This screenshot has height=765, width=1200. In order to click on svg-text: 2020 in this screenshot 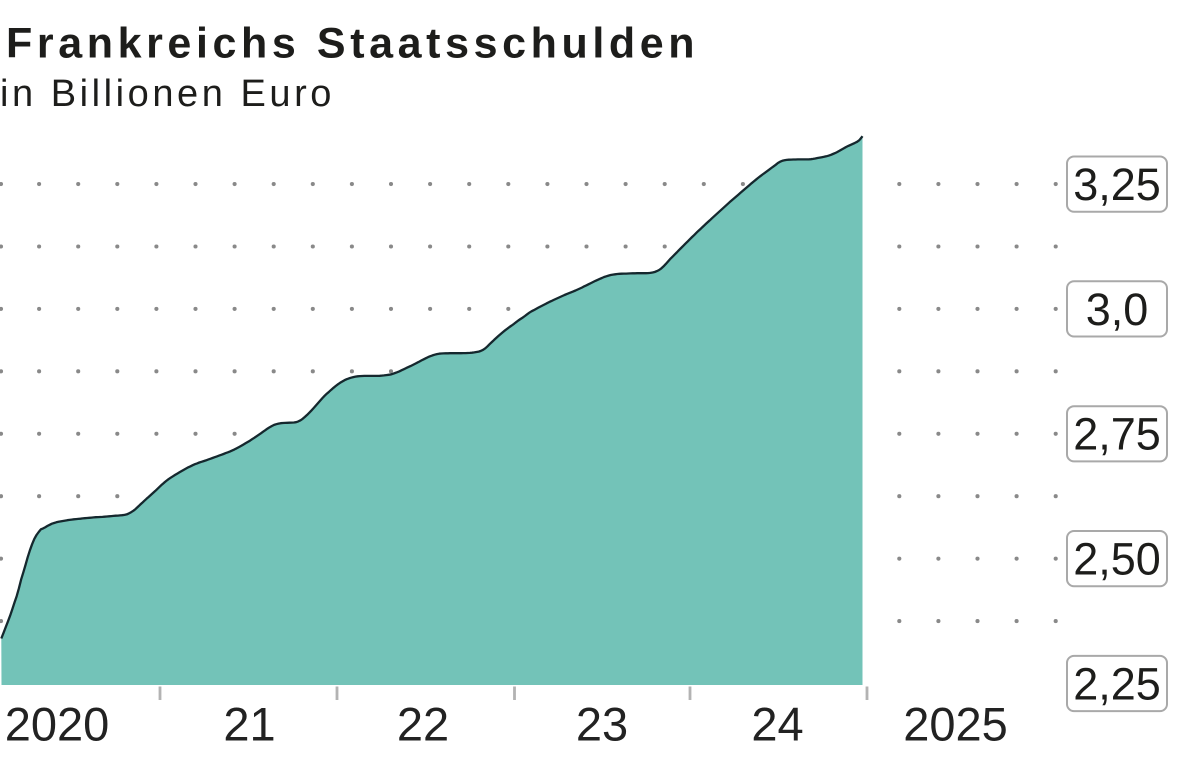, I will do `click(57, 724)`.